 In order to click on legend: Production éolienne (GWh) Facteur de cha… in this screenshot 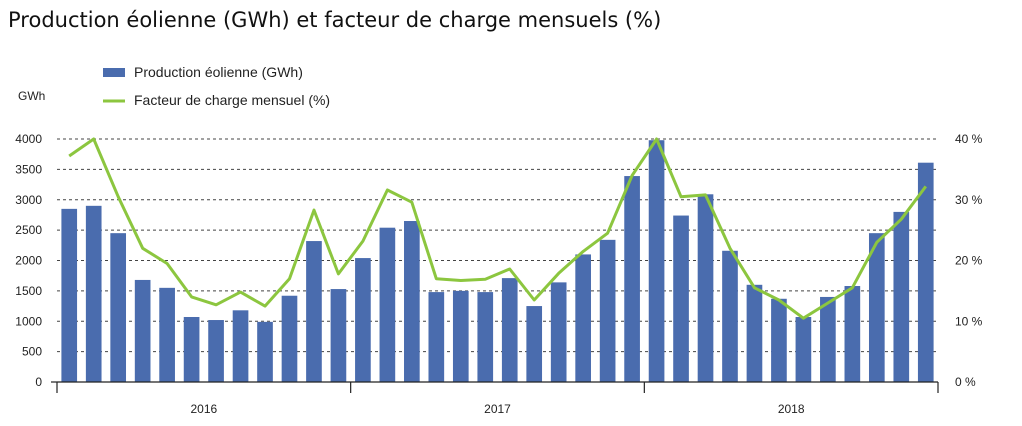, I will do `click(216, 86)`.